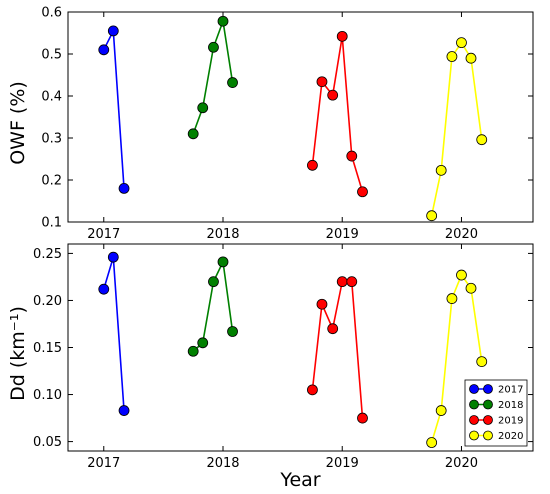 This screenshot has width=550, height=494. I want to click on y-tick-label: 0.05, so click(47, 442).